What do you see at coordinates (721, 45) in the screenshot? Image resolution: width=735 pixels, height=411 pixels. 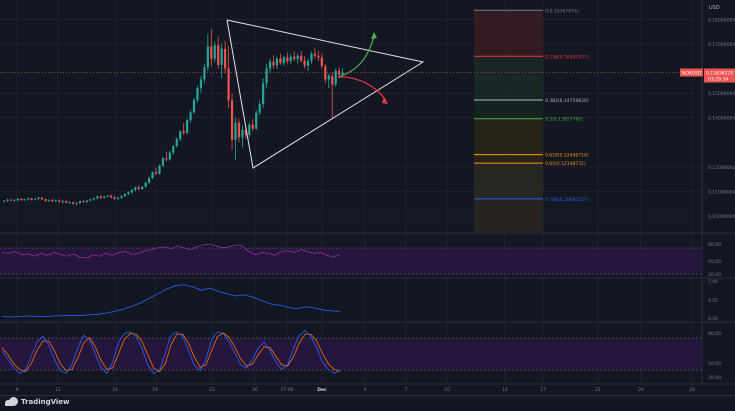 I see `price-axis-tick-label: 0.17000000` at bounding box center [721, 45].